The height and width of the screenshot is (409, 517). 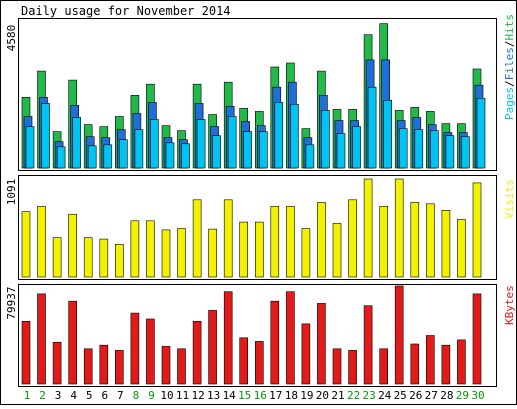 I want to click on x-label-29: 29, so click(x=462, y=395).